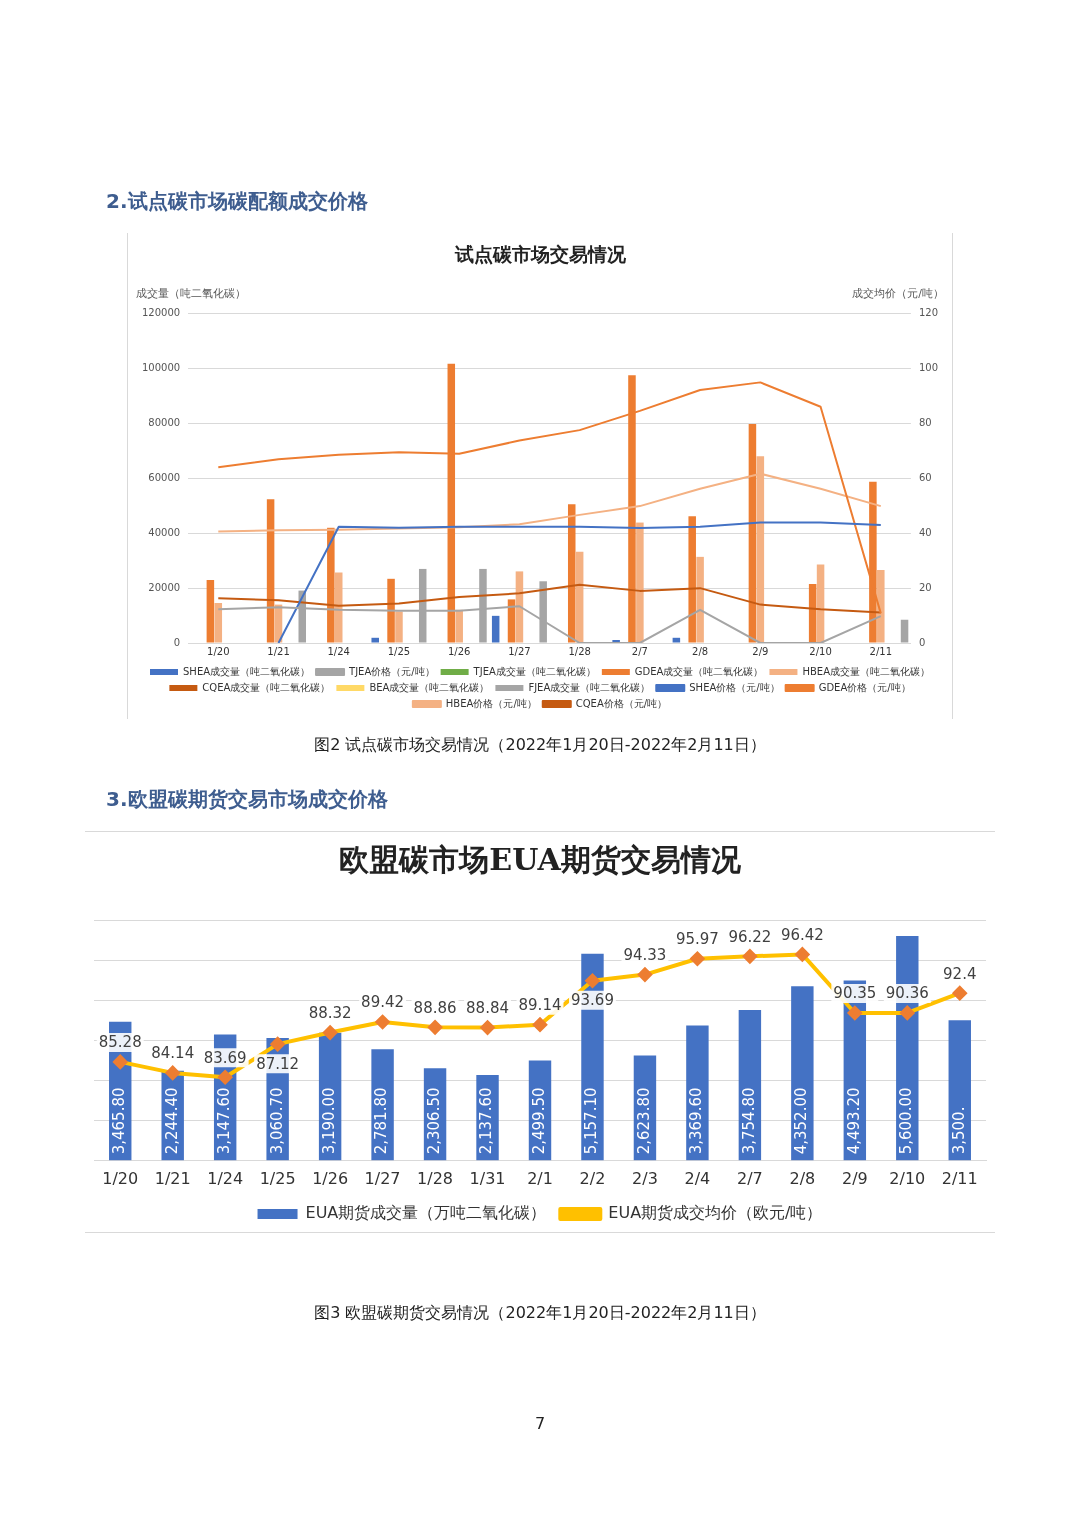  What do you see at coordinates (225, 1057) in the screenshot?
I see `data-label: 83.69` at bounding box center [225, 1057].